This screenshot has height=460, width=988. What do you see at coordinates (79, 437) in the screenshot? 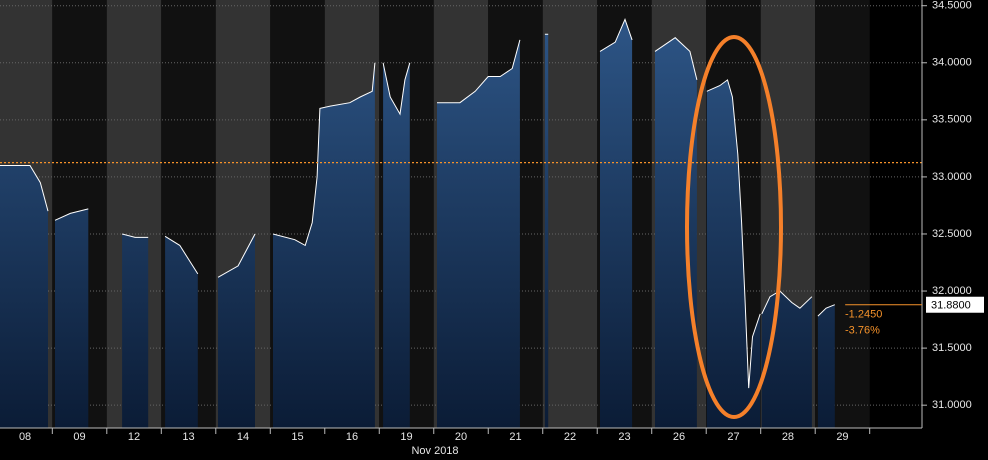
I see `x-tick-label: 09` at bounding box center [79, 437].